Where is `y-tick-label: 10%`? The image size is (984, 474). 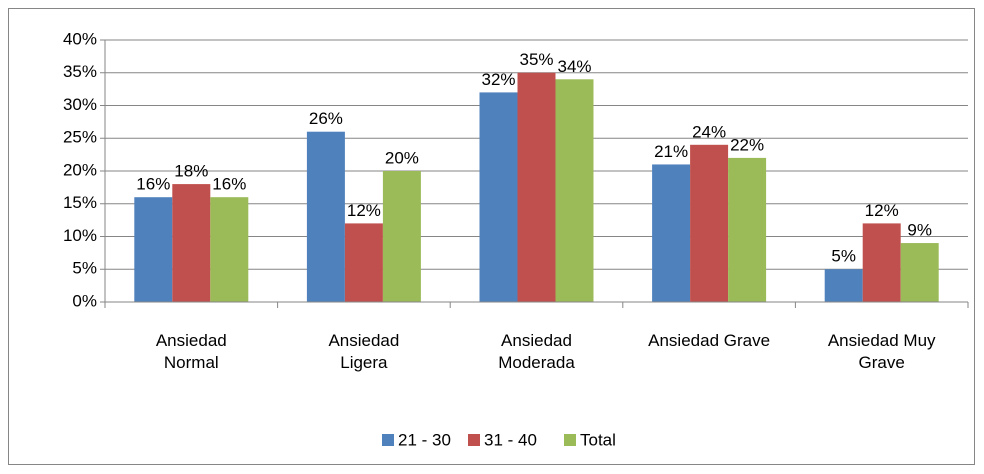 y-tick-label: 10% is located at coordinates (80, 235).